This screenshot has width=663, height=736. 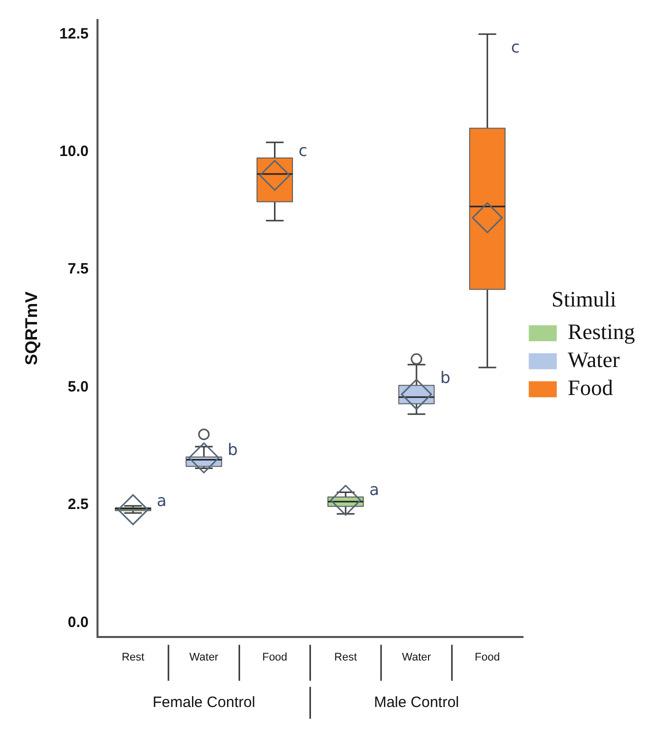 What do you see at coordinates (74, 151) in the screenshot?
I see `y-tick-label: 10.0` at bounding box center [74, 151].